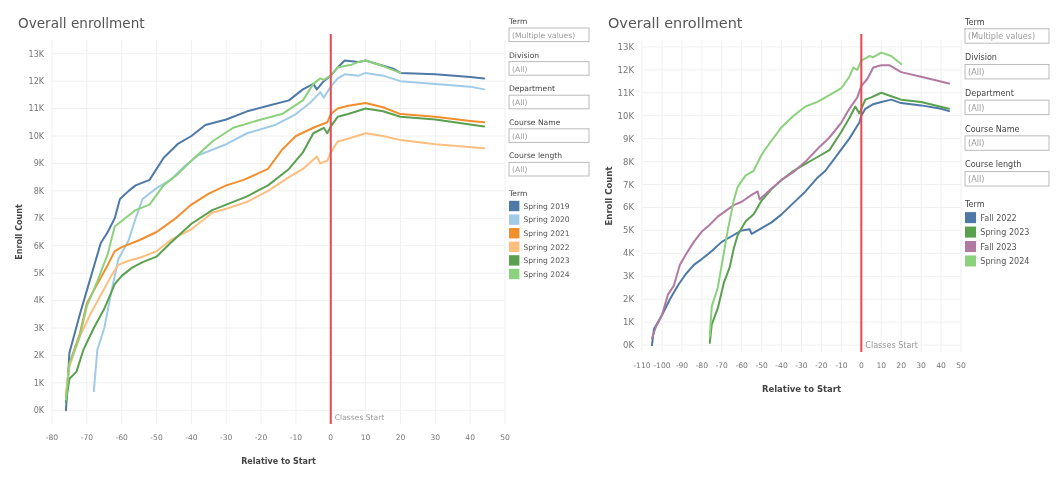 Image resolution: width=1061 pixels, height=480 pixels. Describe the element at coordinates (1005, 261) in the screenshot. I see `legend-label: Spring 2024` at that location.